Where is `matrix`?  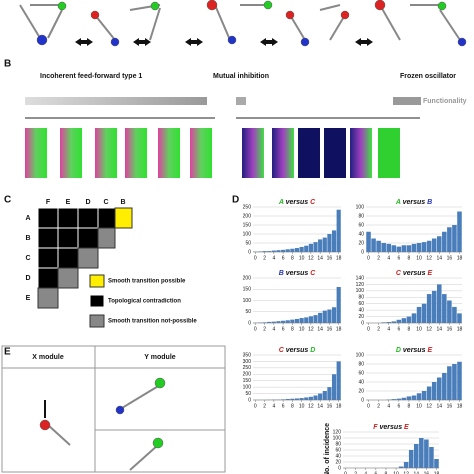 matrix is located at coordinates (85, 267).